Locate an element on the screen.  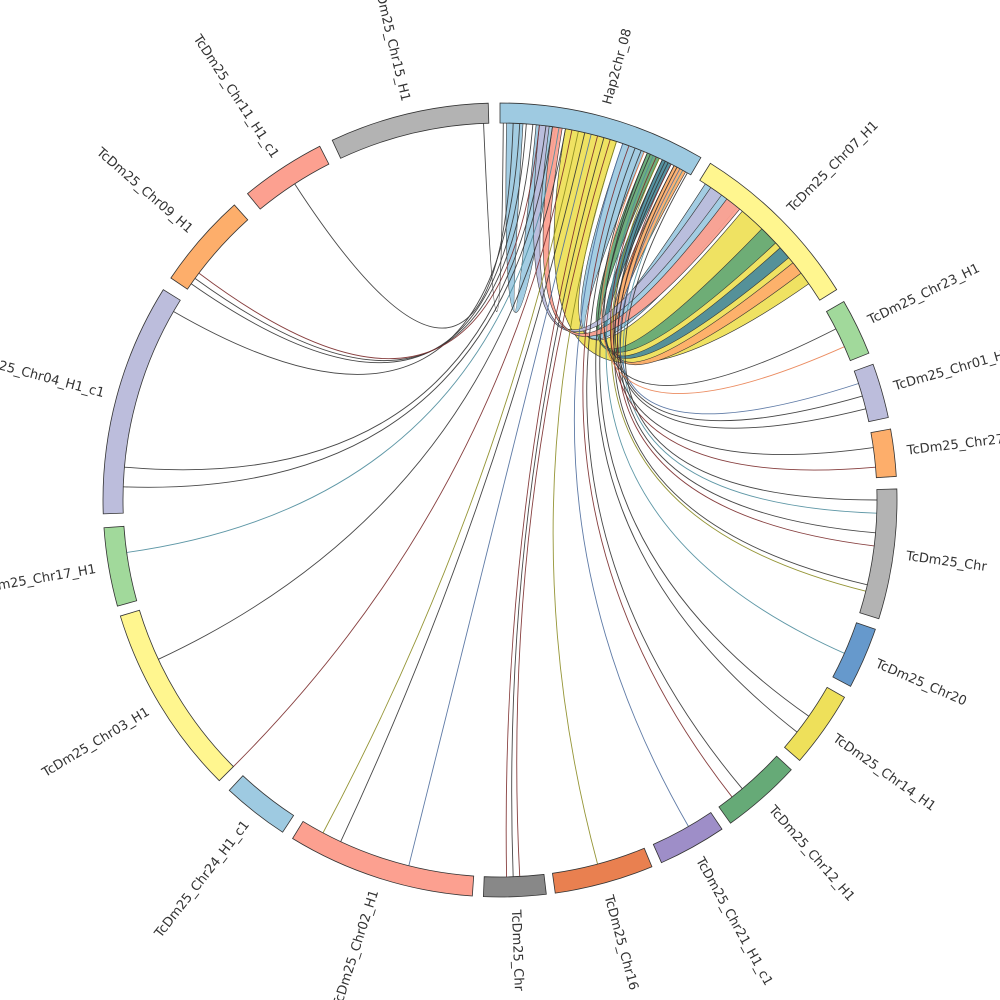
segment-s07 is located at coordinates (768, 231).